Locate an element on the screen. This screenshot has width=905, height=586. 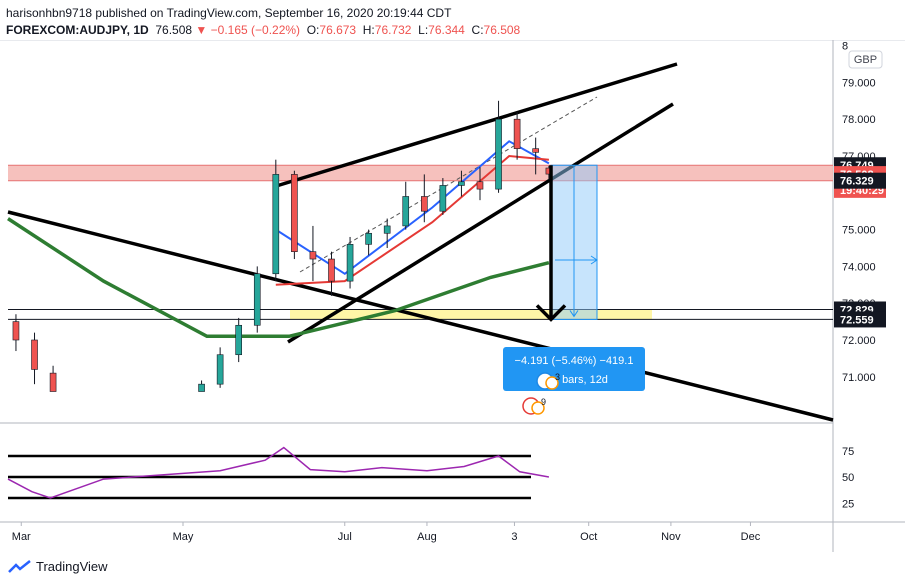
high-value: 76.732 is located at coordinates (393, 30).